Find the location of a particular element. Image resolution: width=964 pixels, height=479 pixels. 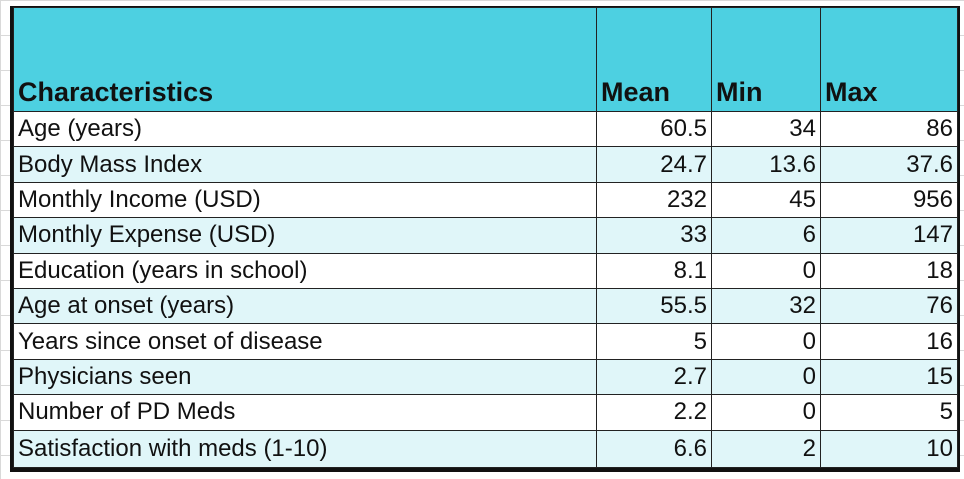

cell-characteristic: Age (years) is located at coordinates (305, 129).